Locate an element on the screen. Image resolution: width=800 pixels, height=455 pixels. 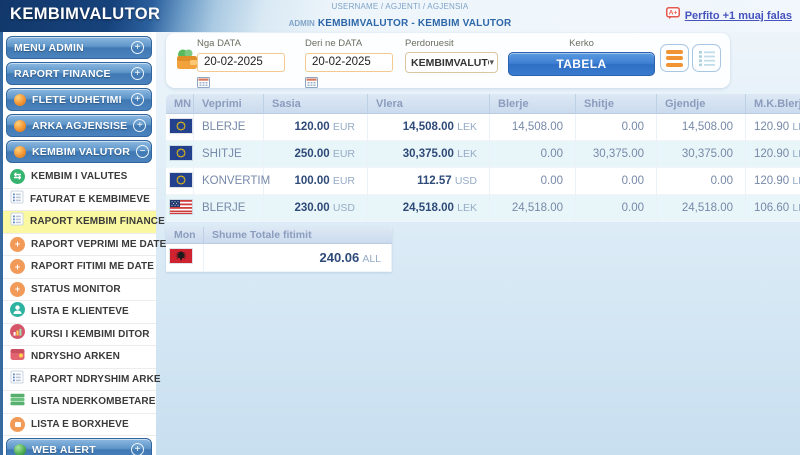
promo-link-text: Perfito +1 muaj falas is located at coordinates (738, 16).